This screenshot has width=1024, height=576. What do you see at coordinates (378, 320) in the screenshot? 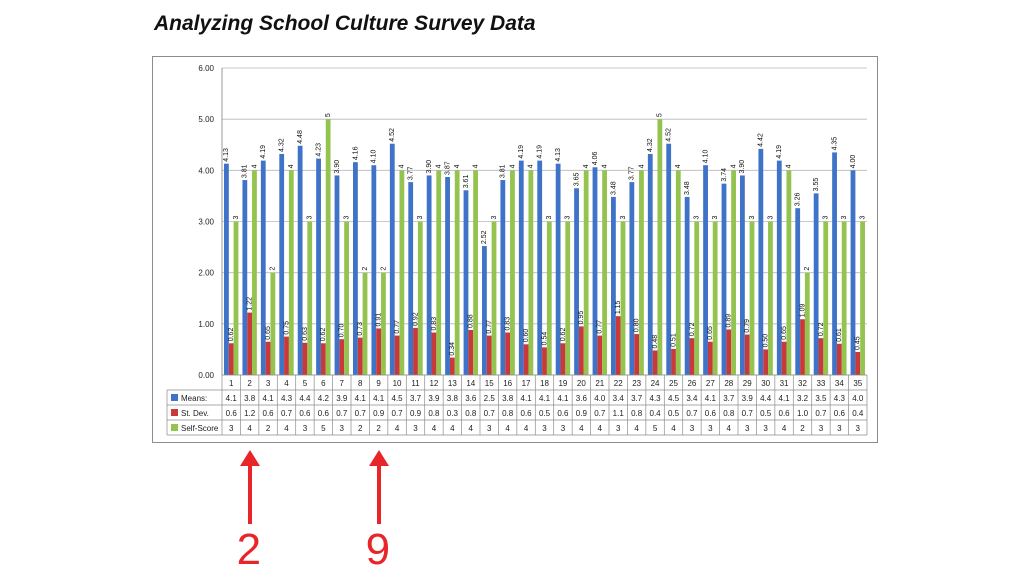
I see `data-label: 0.91` at bounding box center [378, 320].